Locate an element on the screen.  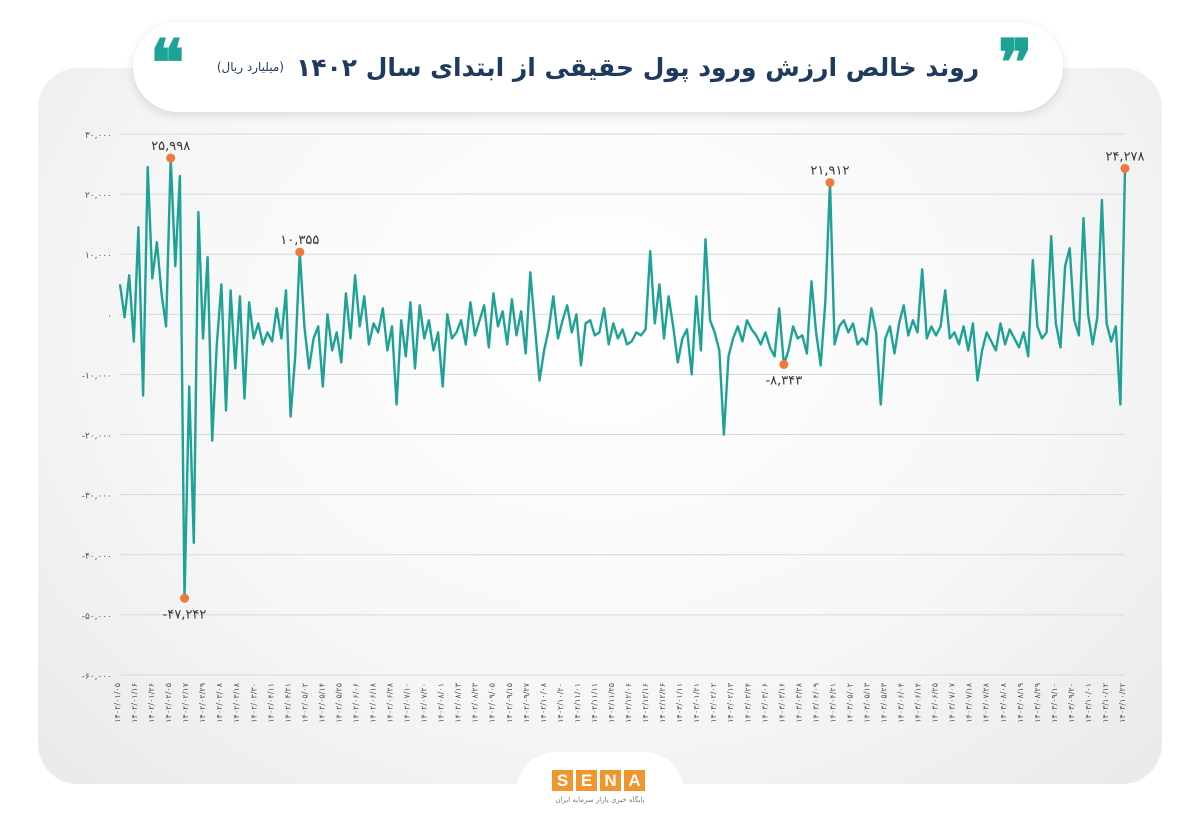
x-tick-label: ۱۴۰۳/۰۲/۱۳ is located at coordinates (730, 702).